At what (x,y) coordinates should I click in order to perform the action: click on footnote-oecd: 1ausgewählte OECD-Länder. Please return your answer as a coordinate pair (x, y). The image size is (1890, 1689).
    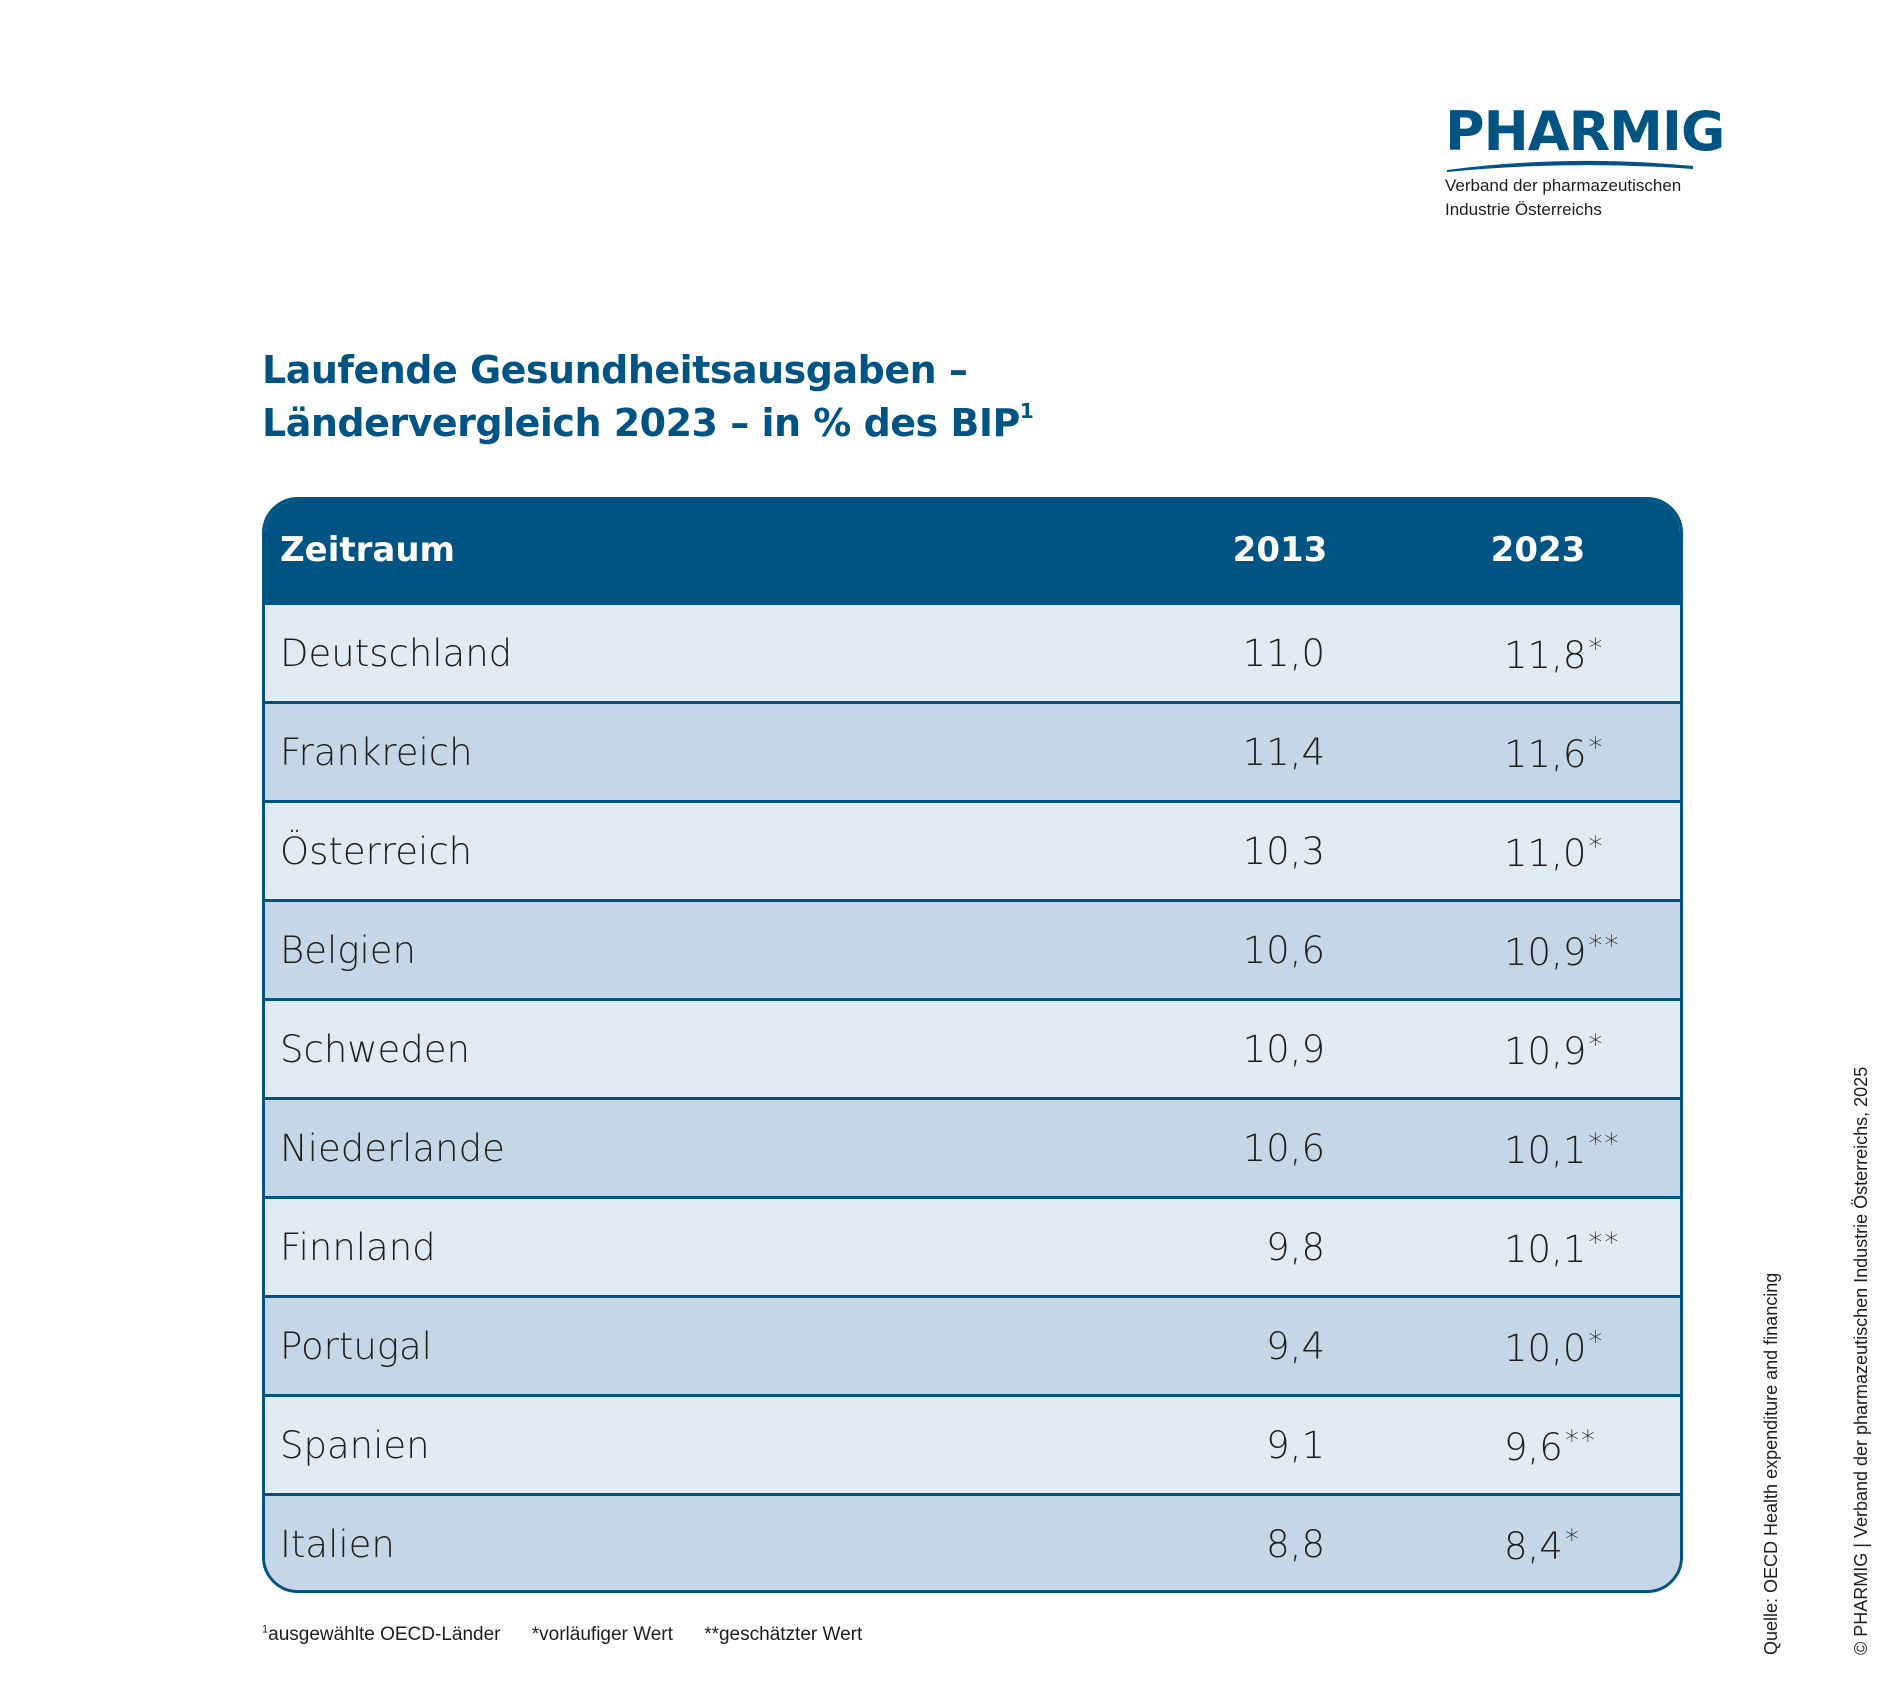
    Looking at the image, I should click on (381, 1634).